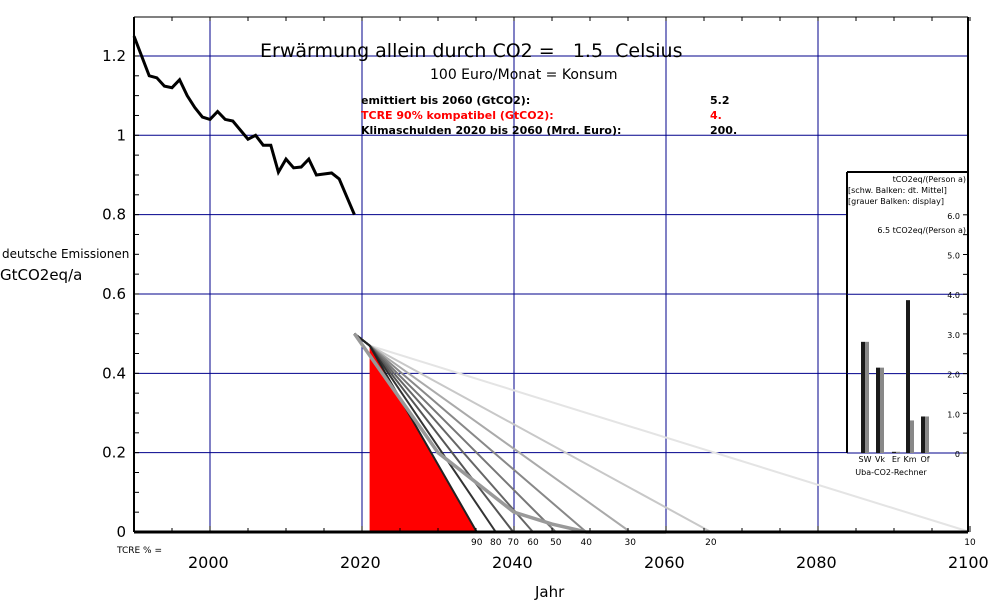 This screenshot has width=992, height=613. I want to click on inset-tick-label: 2.0, so click(953, 375).